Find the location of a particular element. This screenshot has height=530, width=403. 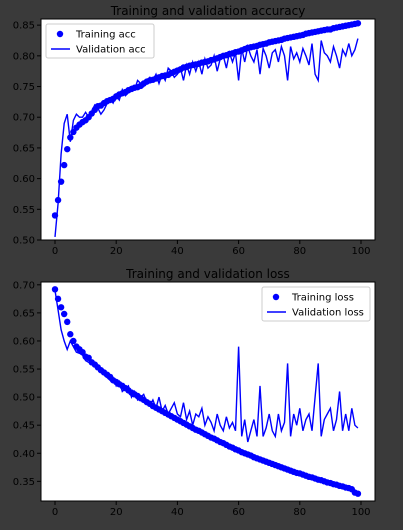

y-tick-label: 0.75 is located at coordinates (24, 87).